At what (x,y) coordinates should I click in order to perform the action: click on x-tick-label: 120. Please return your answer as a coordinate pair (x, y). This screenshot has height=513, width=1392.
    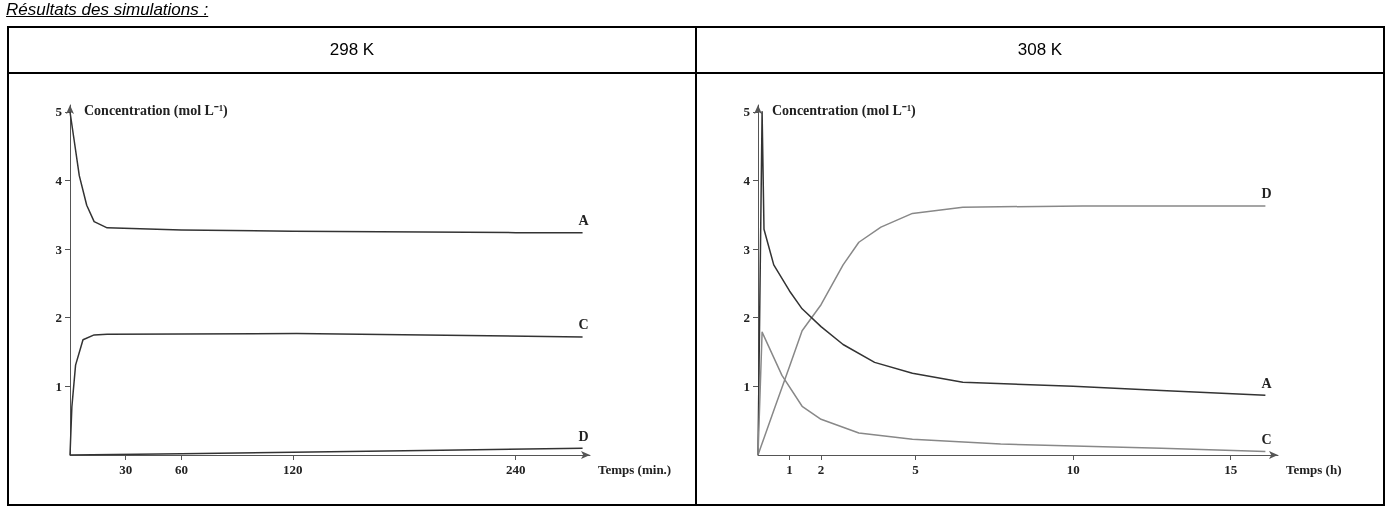
    Looking at the image, I should click on (293, 469).